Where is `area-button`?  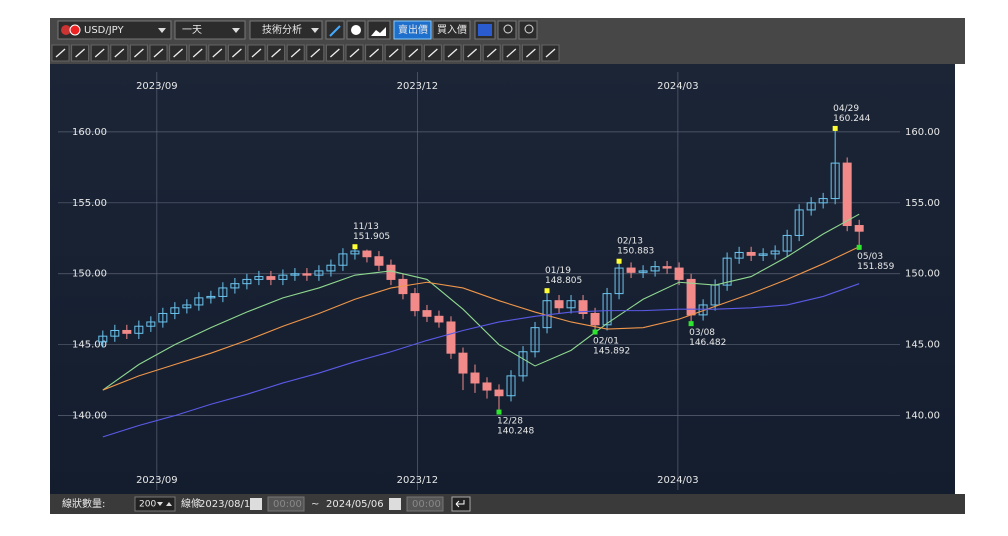 area-button is located at coordinates (379, 30).